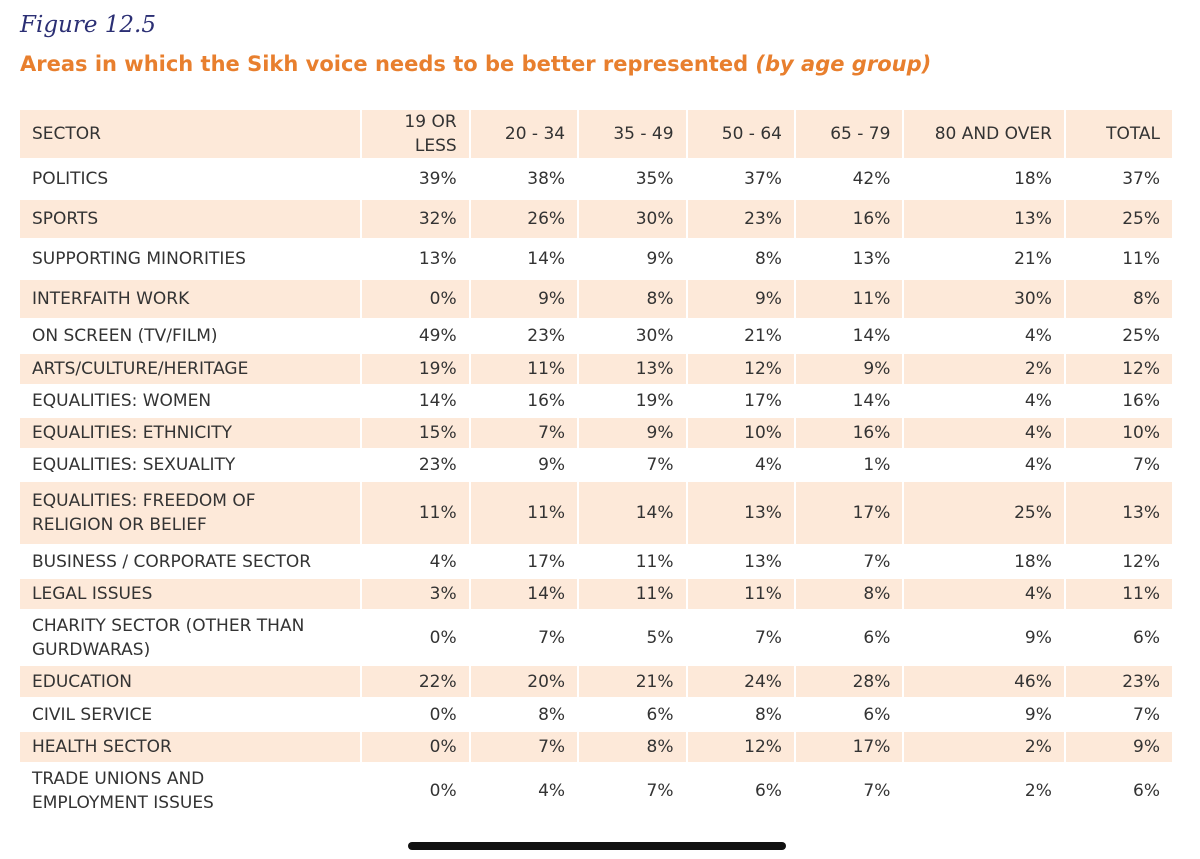 This screenshot has height=859, width=1200. I want to click on sector-label-line: TRADE UNIONS AND, so click(118, 778).